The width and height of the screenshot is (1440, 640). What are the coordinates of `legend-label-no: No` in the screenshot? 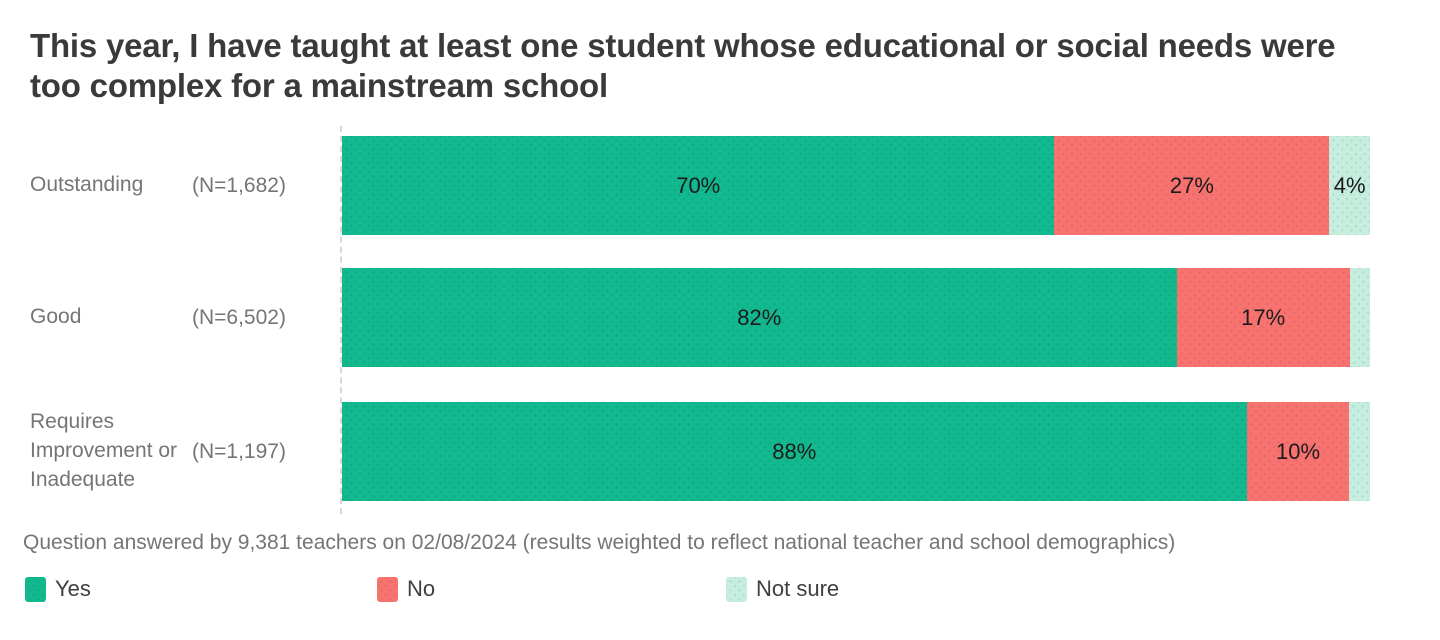 It's located at (421, 588).